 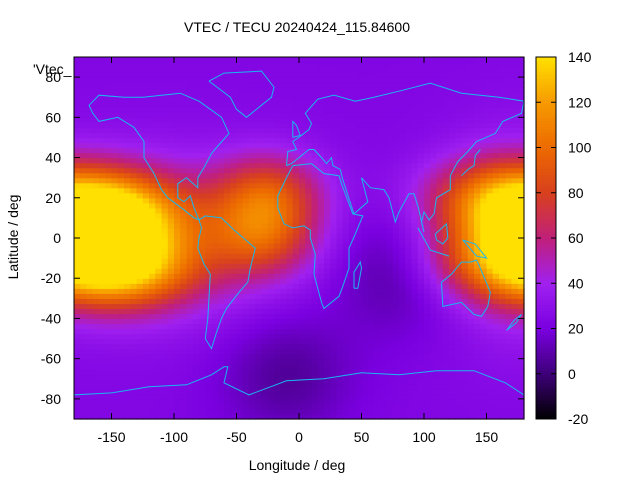 I want to click on y-axis-label: Latitude / deg, so click(x=13, y=237).